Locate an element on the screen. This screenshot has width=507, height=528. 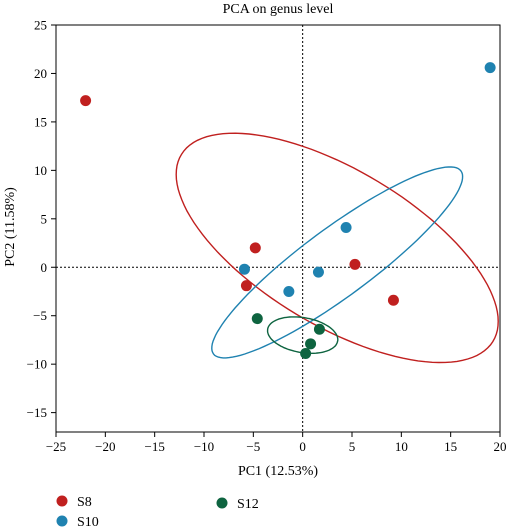
y-tick-label: 20 is located at coordinates (40, 73).